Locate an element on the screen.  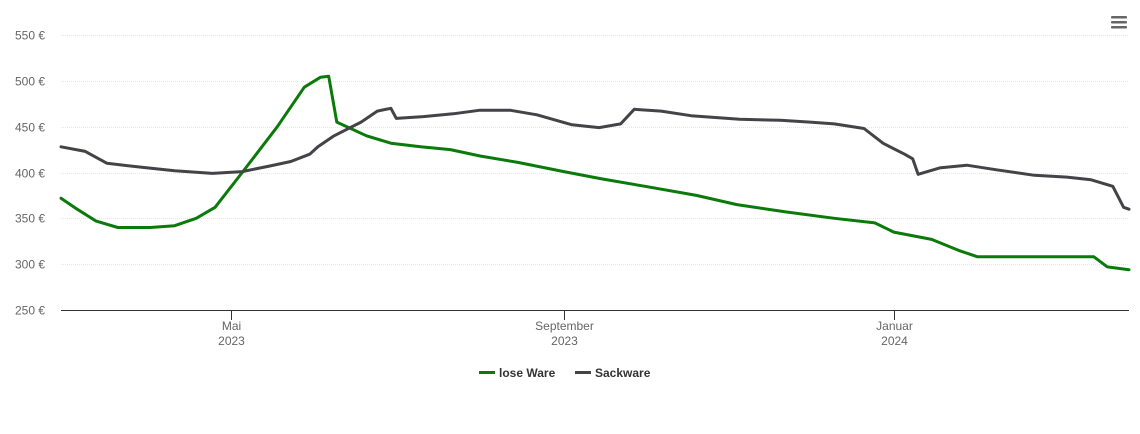
menu-icon is located at coordinates (1119, 23).